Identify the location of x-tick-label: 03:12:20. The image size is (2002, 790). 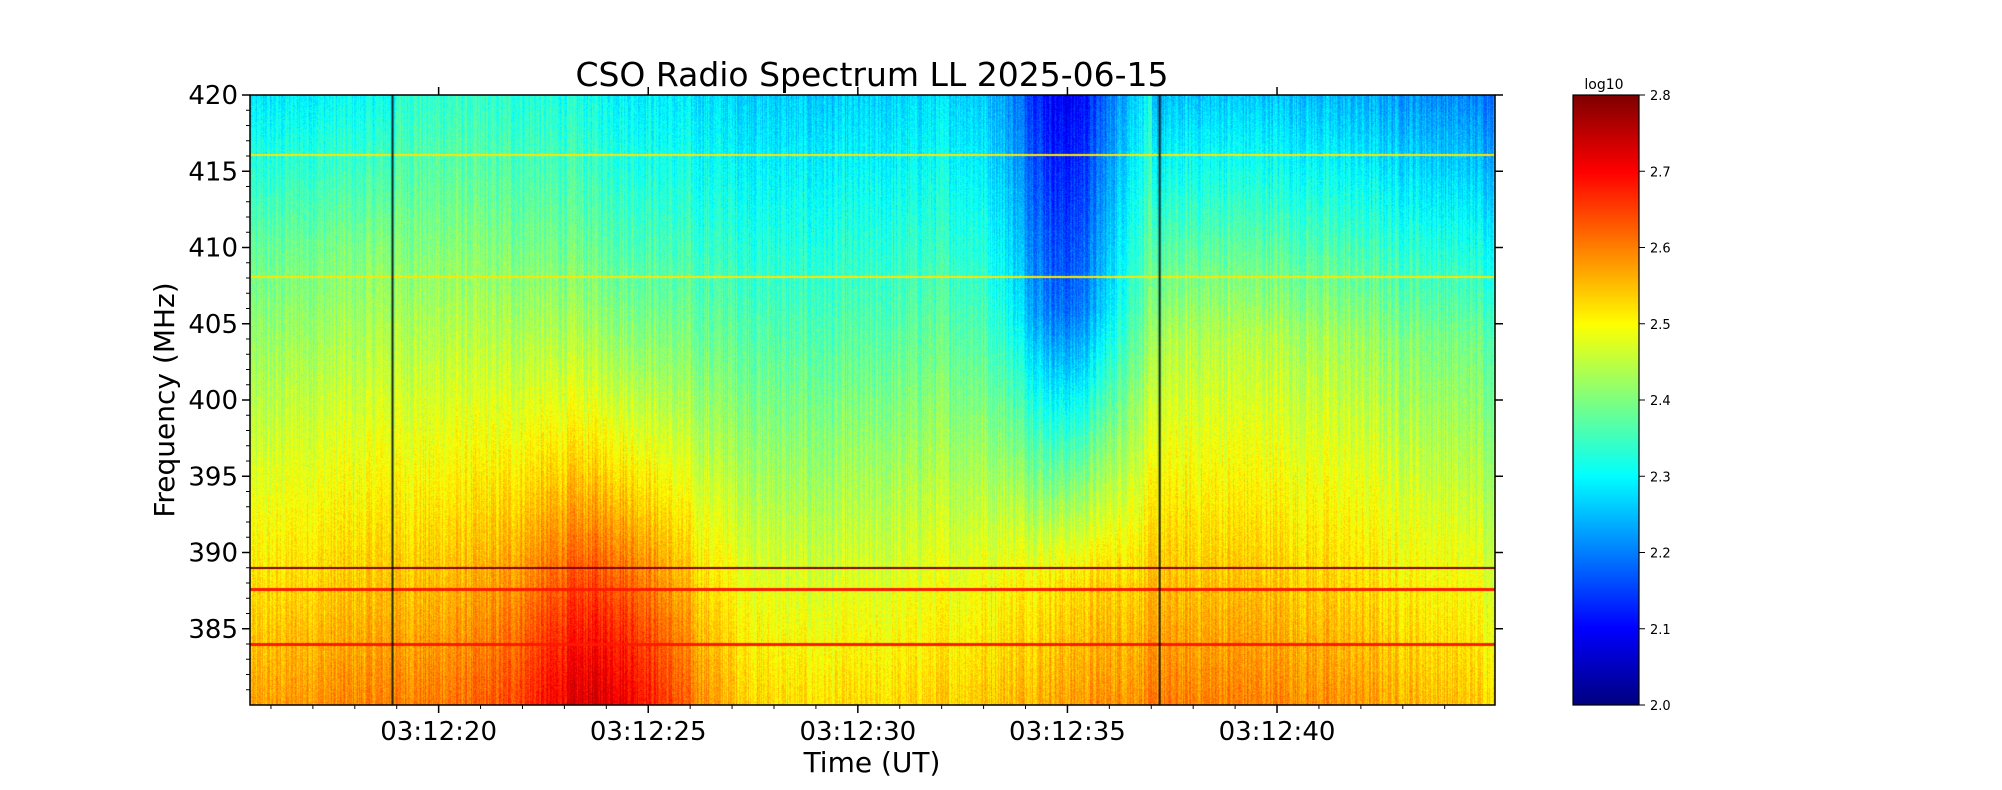
(438, 732).